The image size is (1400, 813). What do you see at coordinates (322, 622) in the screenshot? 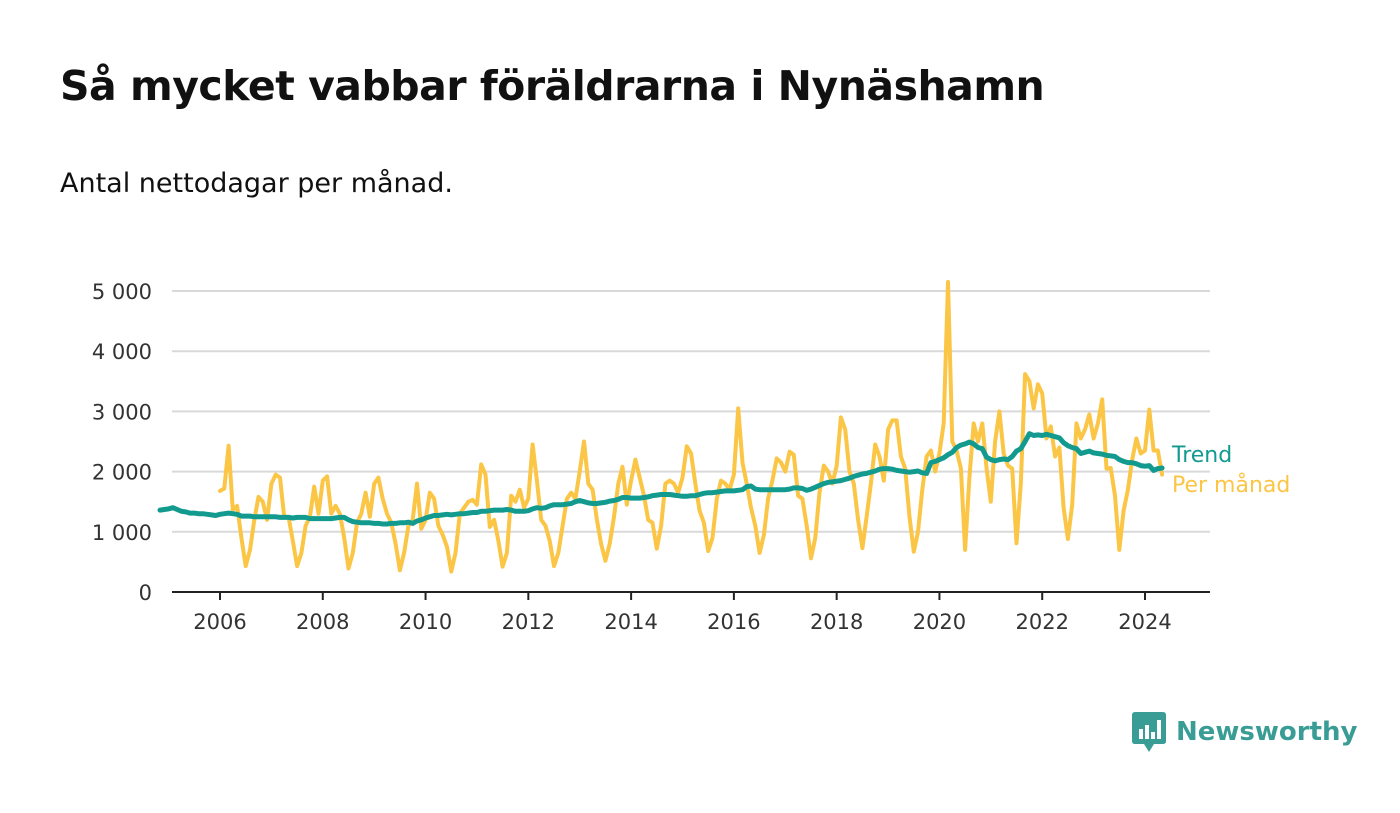
I see `x-tick-label: 2008` at bounding box center [322, 622].